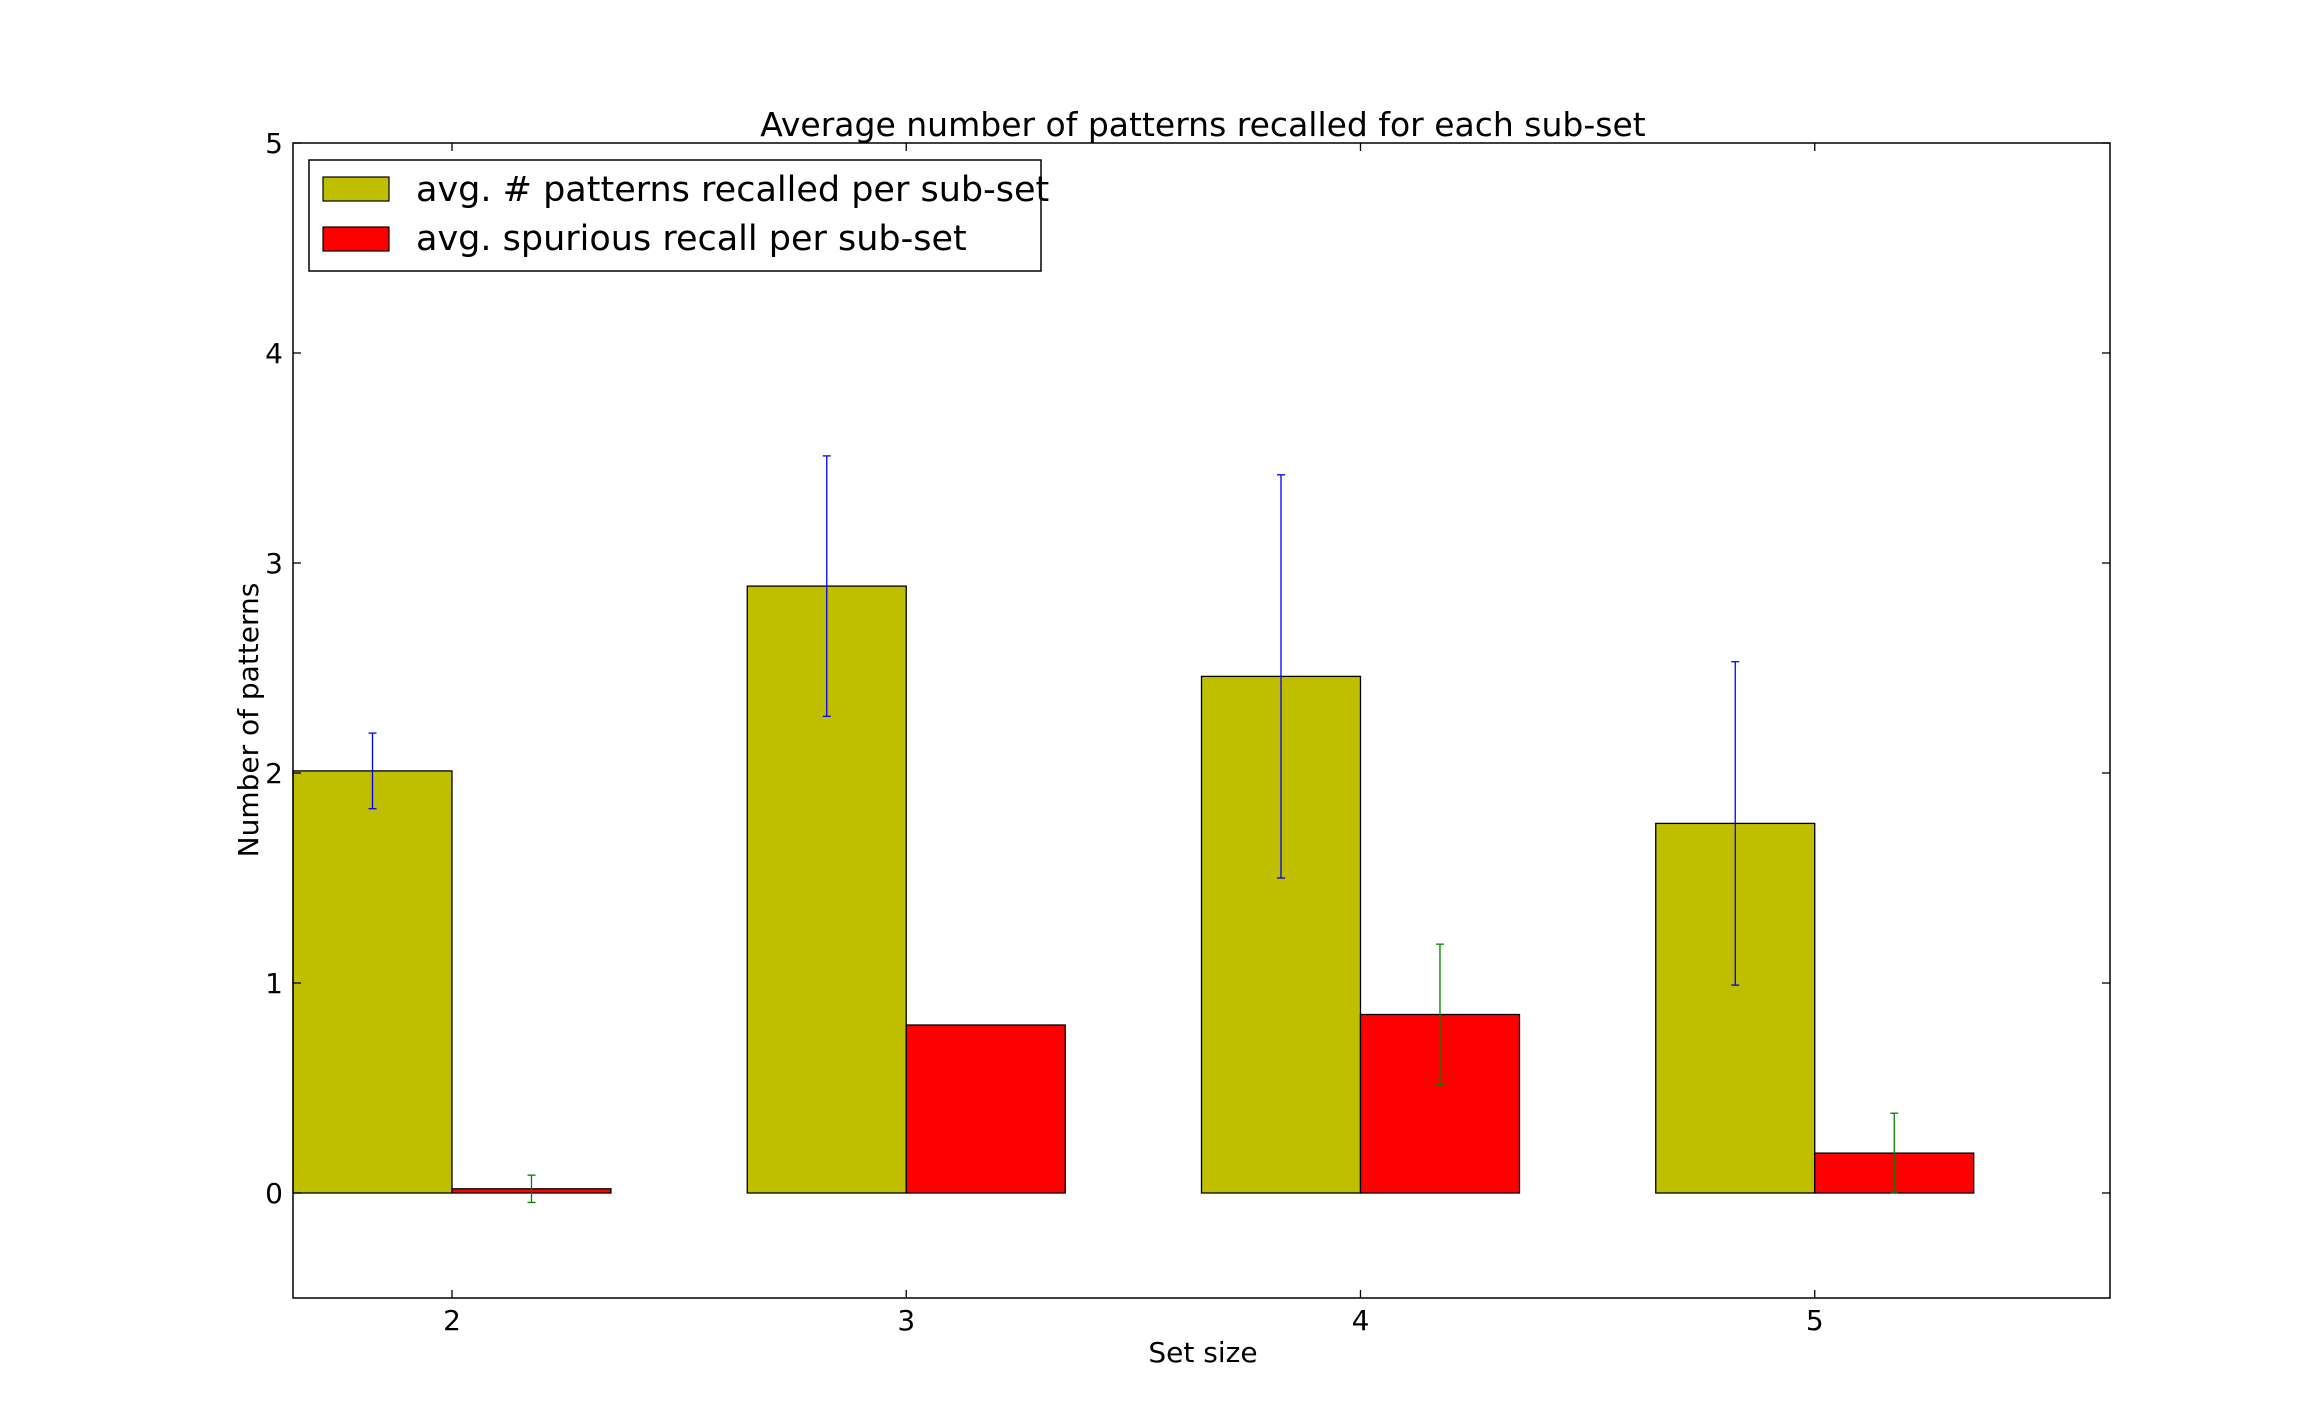  What do you see at coordinates (691, 239) in the screenshot?
I see `legend-label-spurious: avg. spurious recall per sub-set` at bounding box center [691, 239].